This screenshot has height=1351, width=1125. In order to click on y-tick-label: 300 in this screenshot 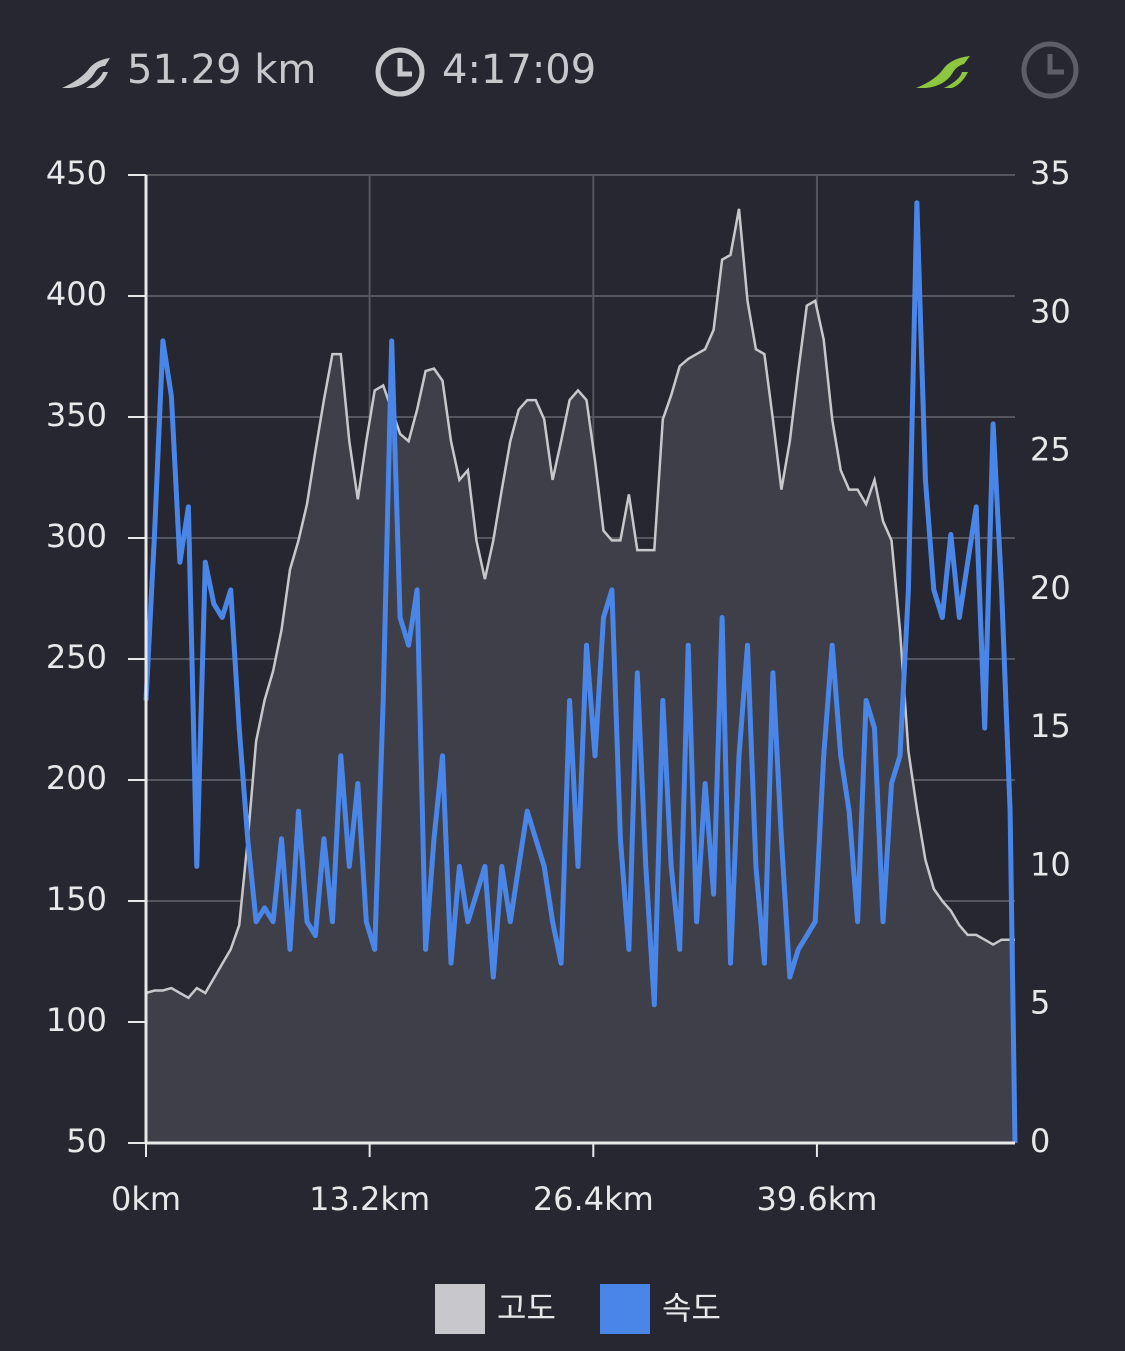, I will do `click(76, 536)`.